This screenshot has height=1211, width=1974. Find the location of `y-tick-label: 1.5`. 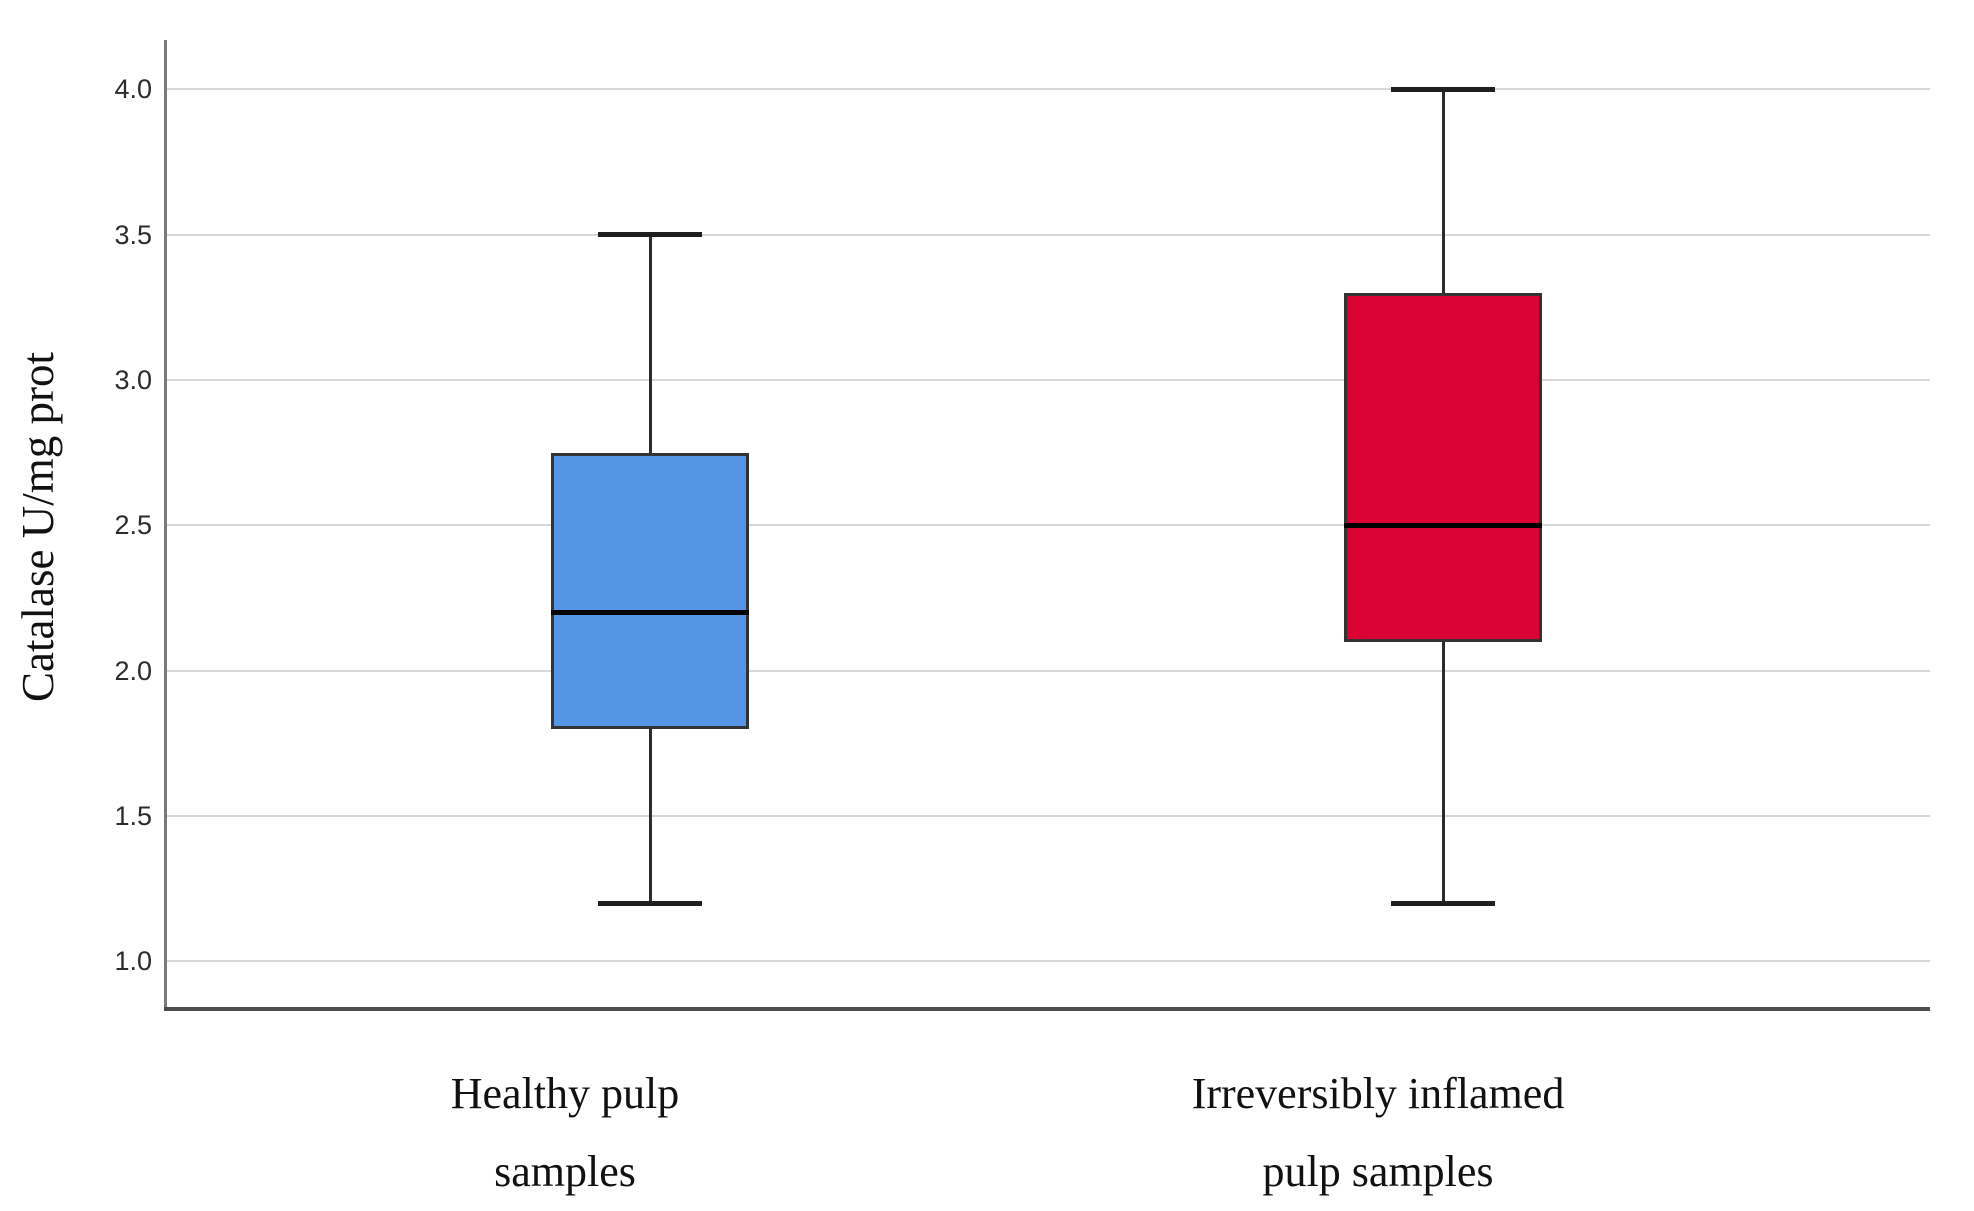

y-tick-label: 1.5 is located at coordinates (133, 816).